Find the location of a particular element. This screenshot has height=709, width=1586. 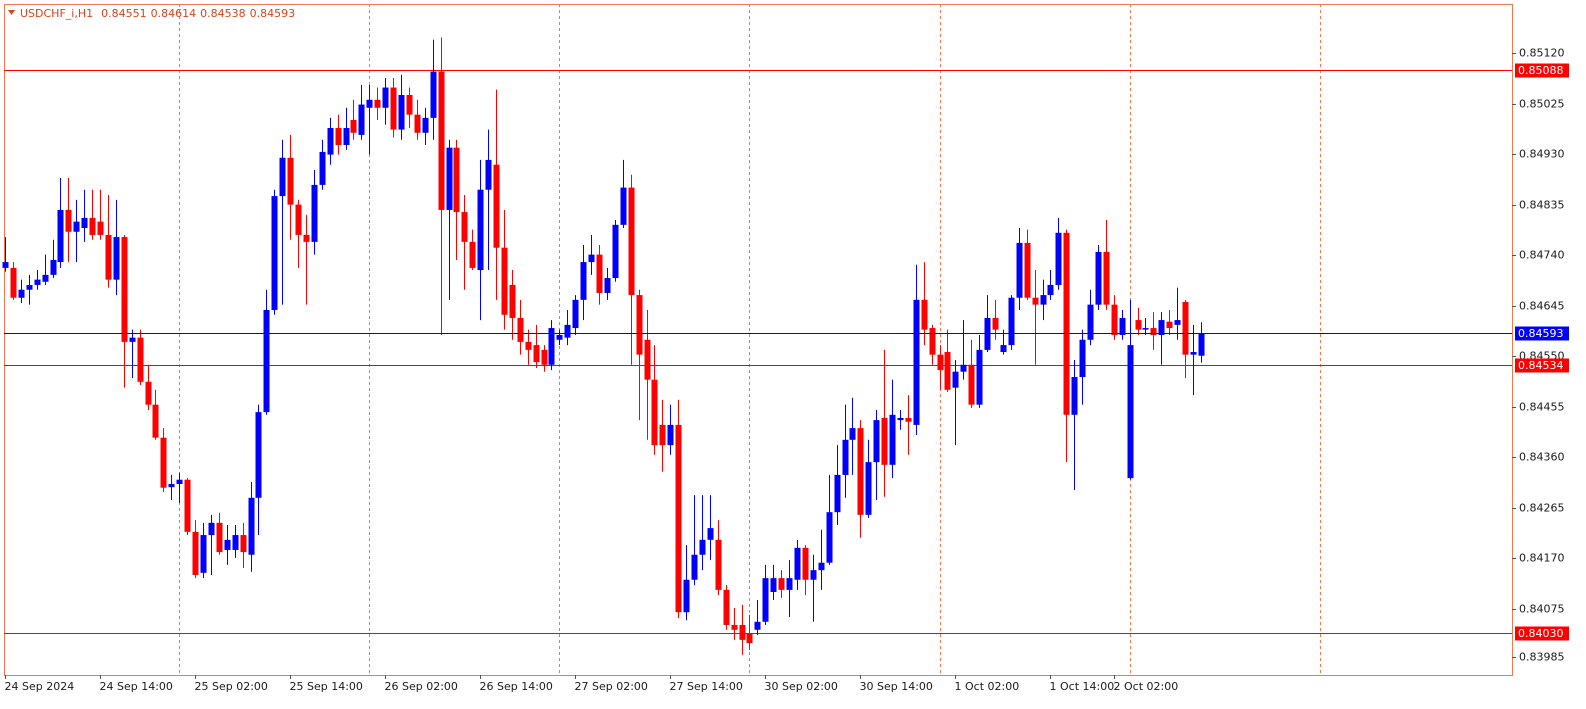

y-tick-label: 0.84740 is located at coordinates (1542, 255).